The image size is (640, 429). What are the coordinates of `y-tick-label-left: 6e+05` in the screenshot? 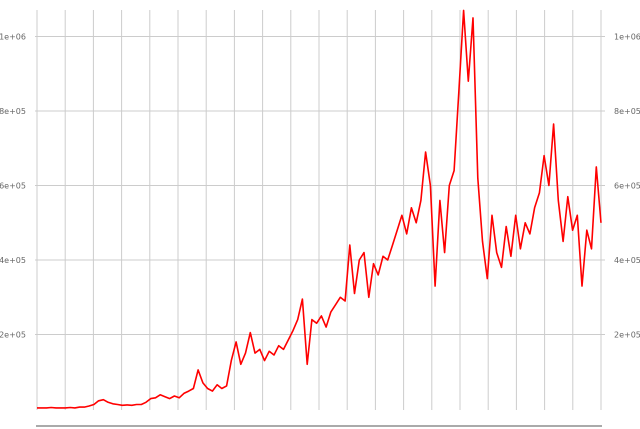 It's located at (13, 186).